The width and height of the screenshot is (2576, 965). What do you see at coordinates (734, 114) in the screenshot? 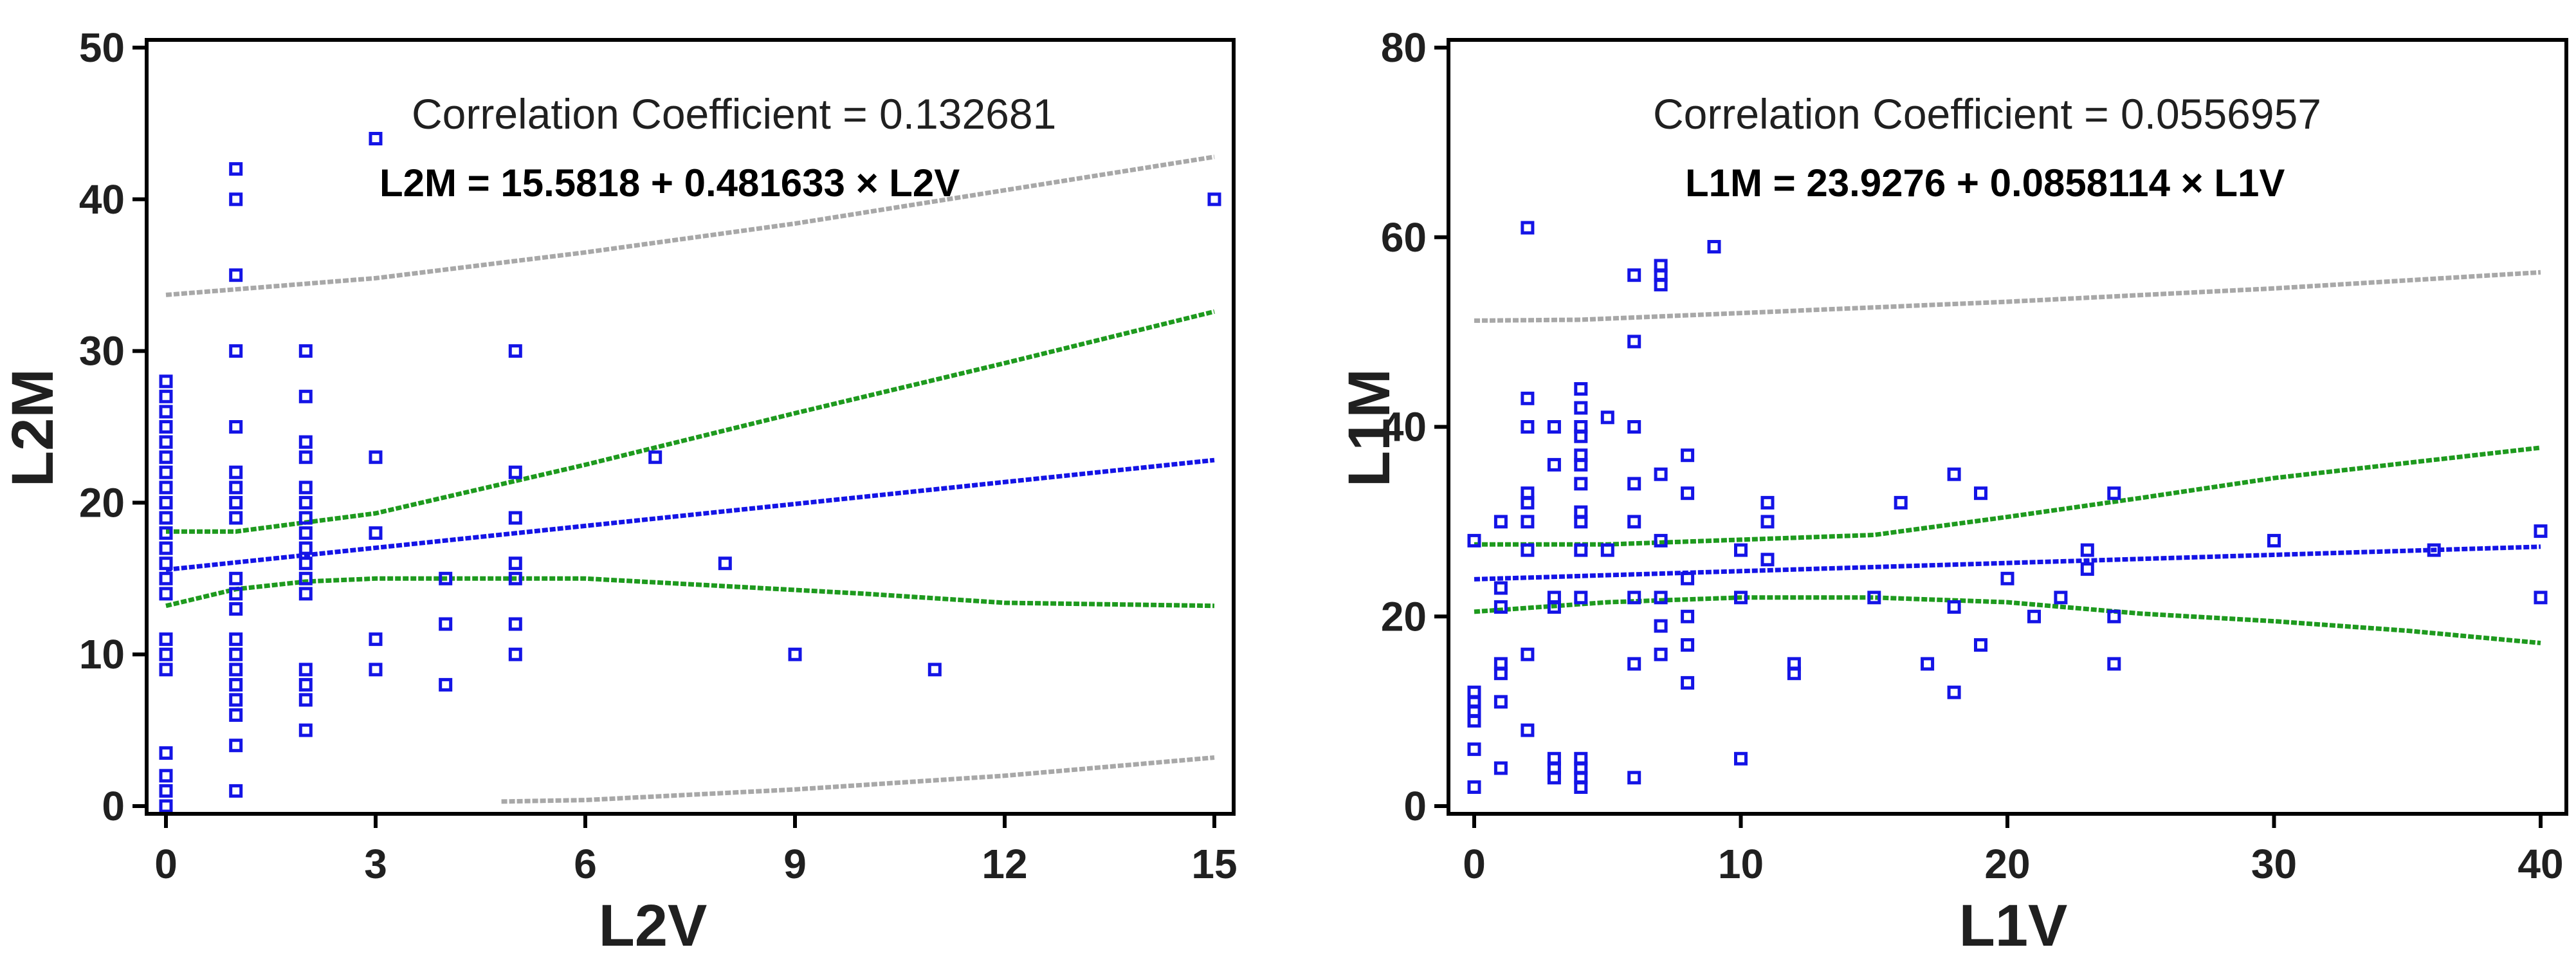
I see `correlation-coefficient-label: Correlation Coefficient = 0.132681` at bounding box center [734, 114].